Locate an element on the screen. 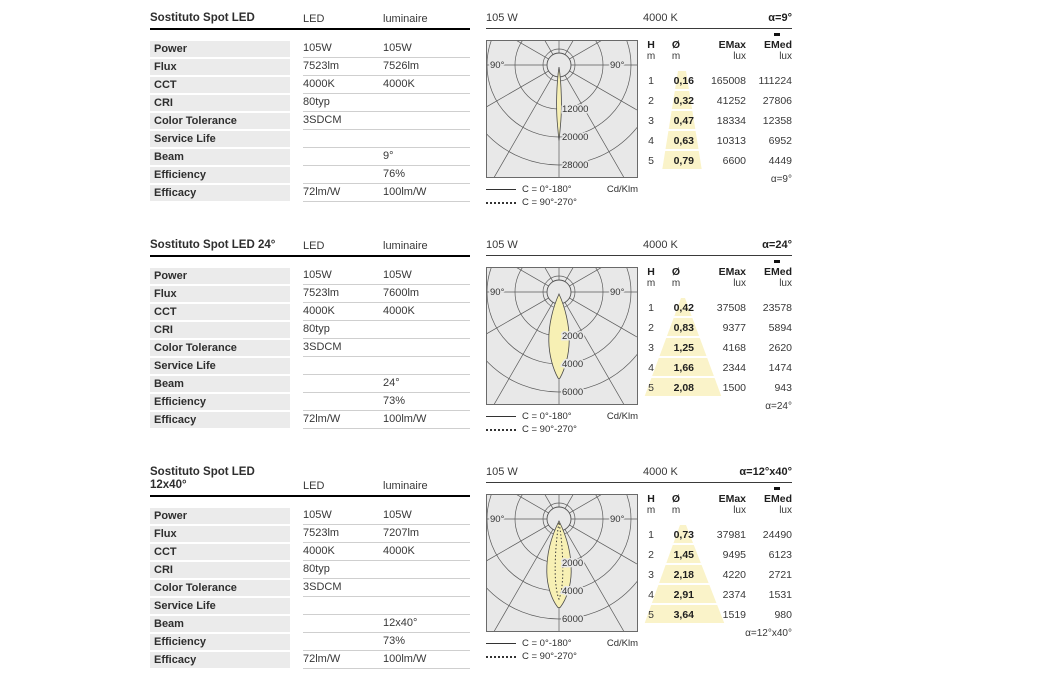 Image resolution: width=1045 pixels, height=700 pixels. photometry-row: 5 3,64 1519 980 is located at coordinates (718, 615).